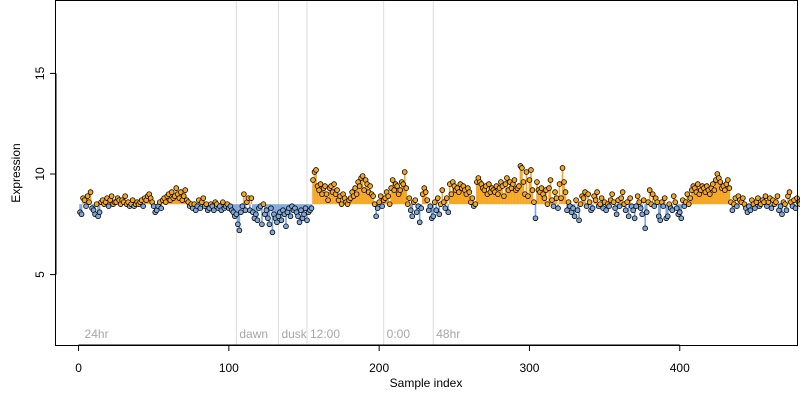 The height and width of the screenshot is (400, 800). What do you see at coordinates (78, 368) in the screenshot?
I see `x-tick-label: 0` at bounding box center [78, 368].